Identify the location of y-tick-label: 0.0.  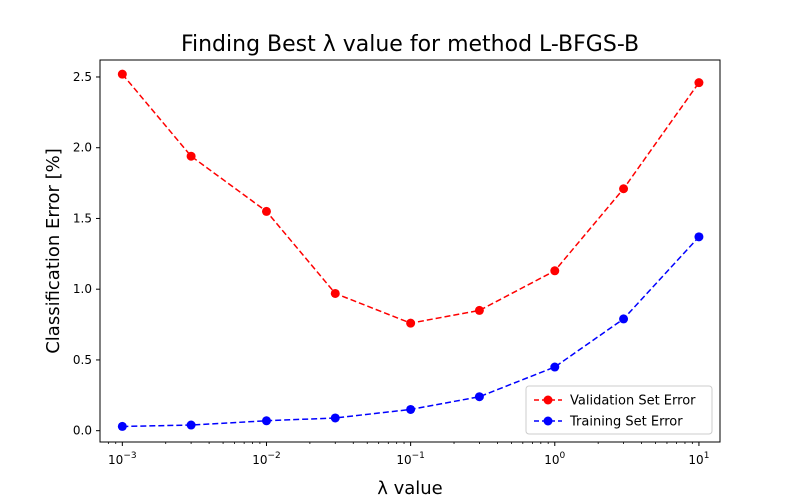
(82, 431).